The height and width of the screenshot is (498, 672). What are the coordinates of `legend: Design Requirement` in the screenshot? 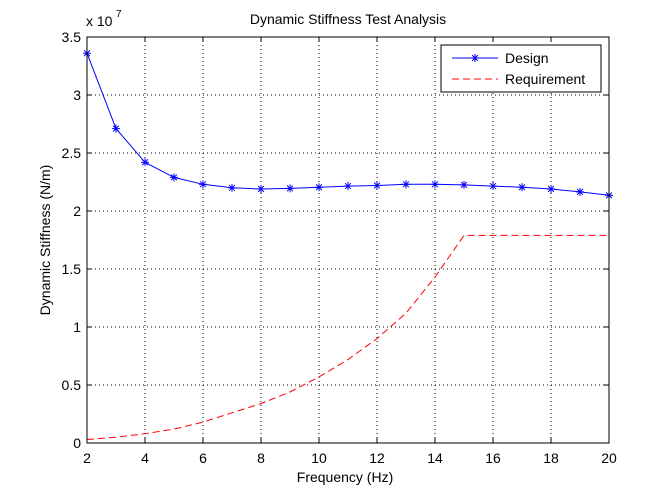 It's located at (521, 68).